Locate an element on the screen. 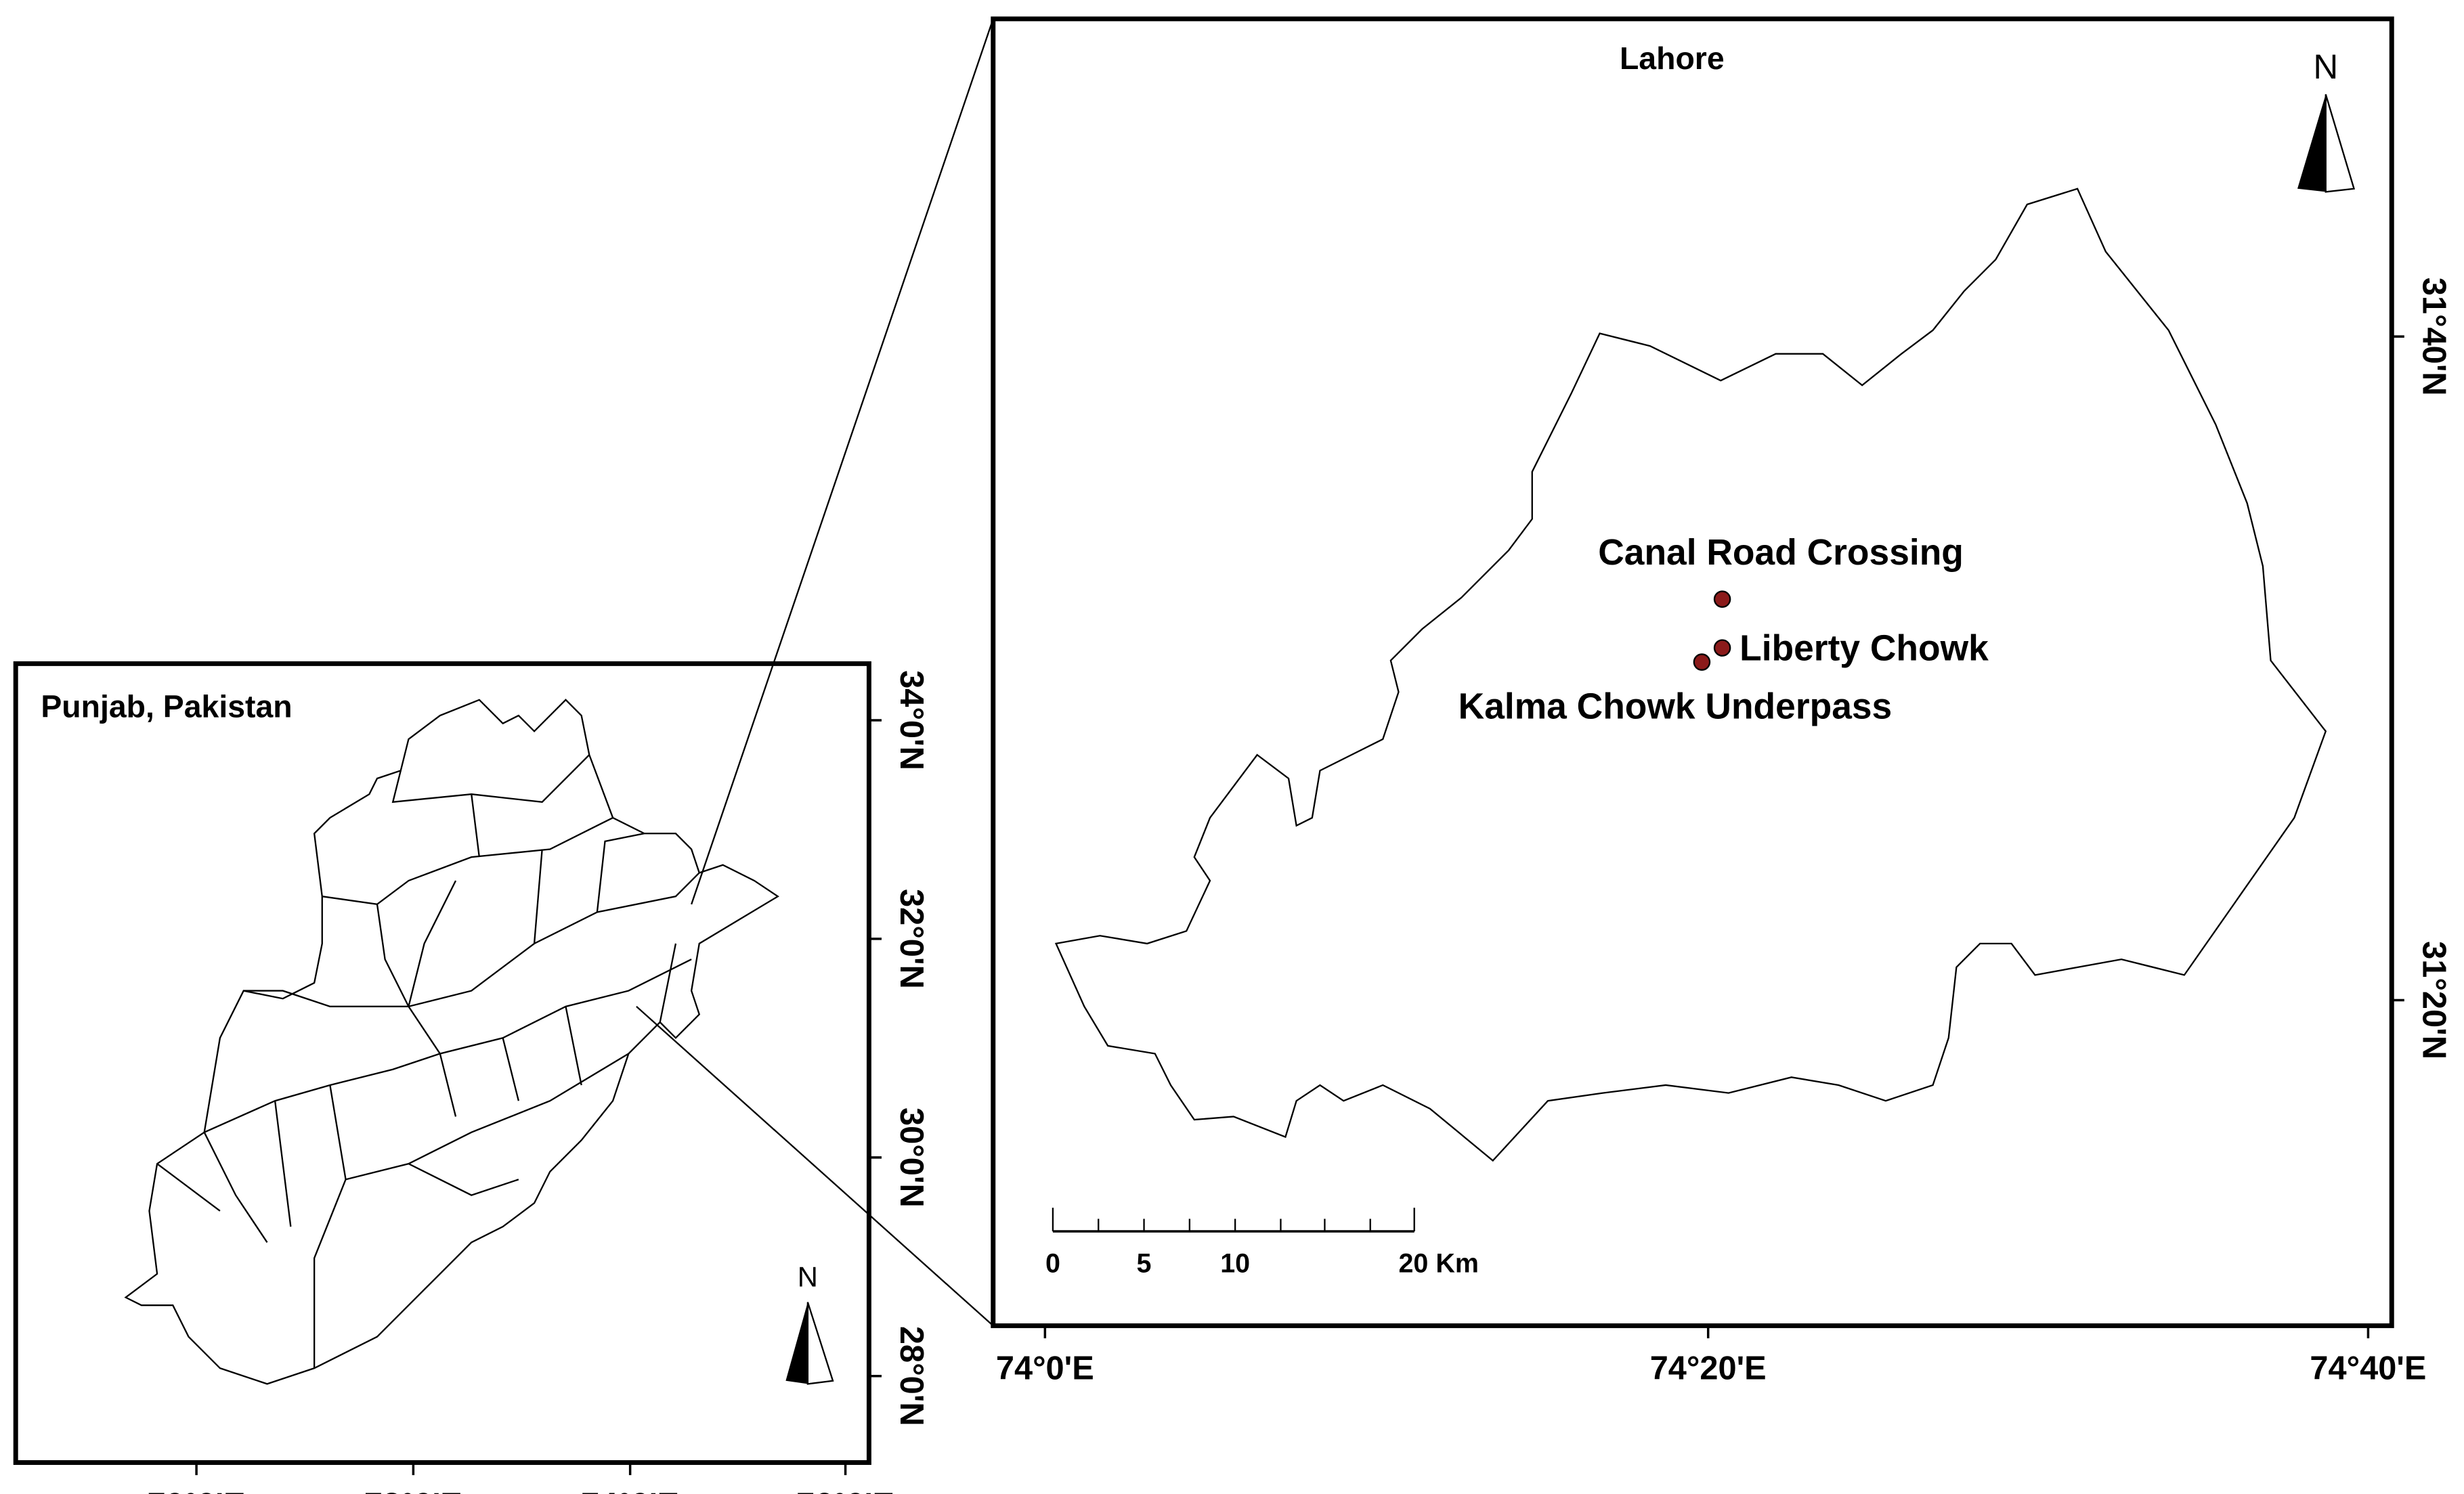 Image resolution: width=2464 pixels, height=1494 pixels. scale-label: 20 Km is located at coordinates (1439, 1263).